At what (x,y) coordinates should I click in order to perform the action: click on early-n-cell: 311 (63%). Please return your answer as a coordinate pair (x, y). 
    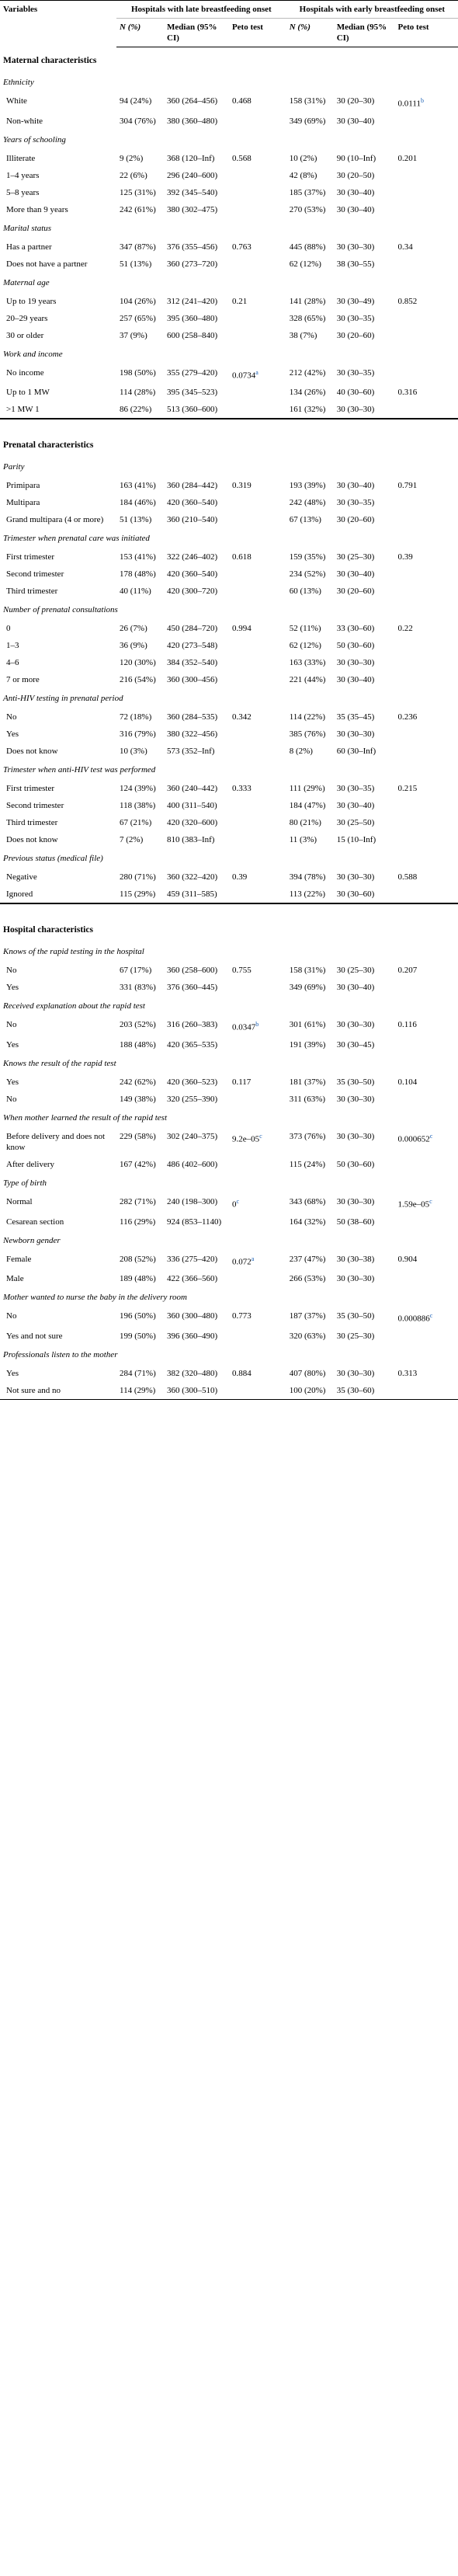
    Looking at the image, I should click on (307, 1099).